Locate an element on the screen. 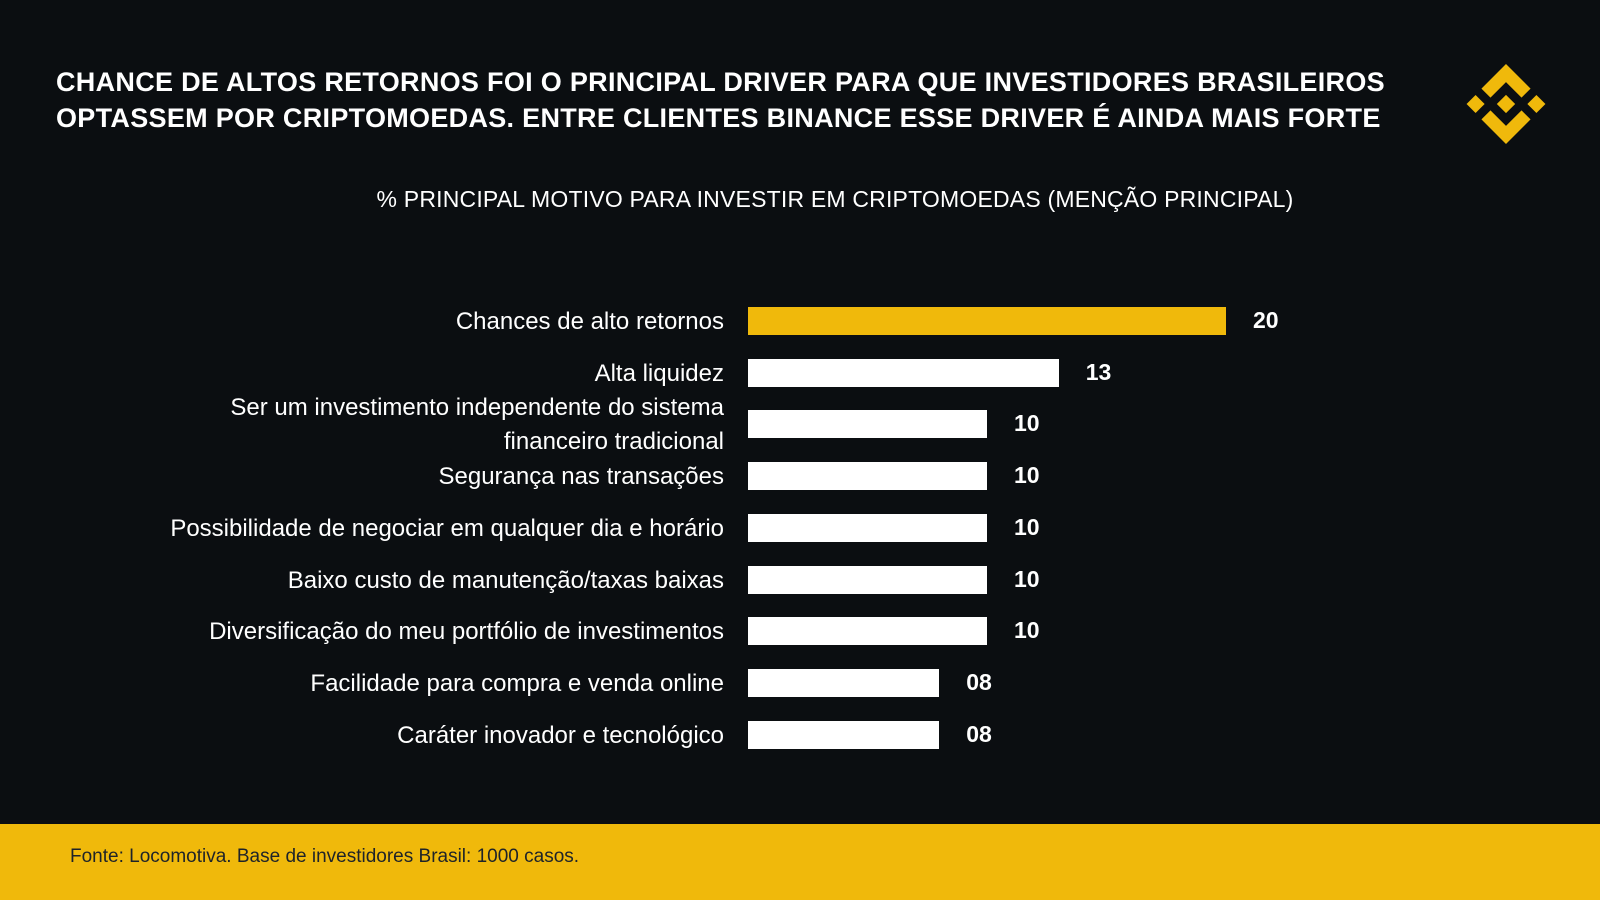 The width and height of the screenshot is (1600, 900). category-label-1: Chances de alto retornos is located at coordinates (374, 322).